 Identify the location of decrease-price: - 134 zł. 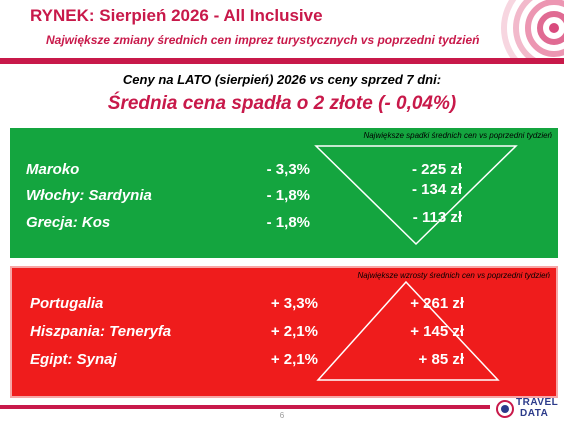
(436, 189).